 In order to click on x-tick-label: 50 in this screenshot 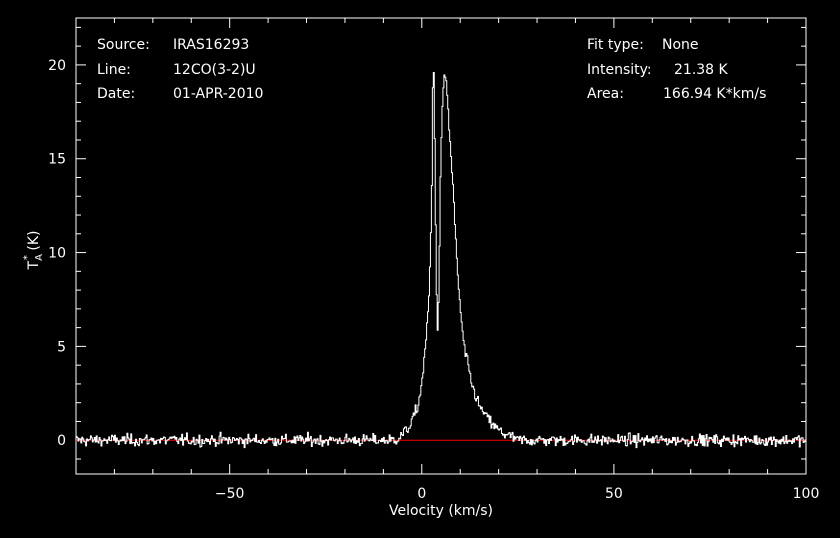, I will do `click(614, 494)`.